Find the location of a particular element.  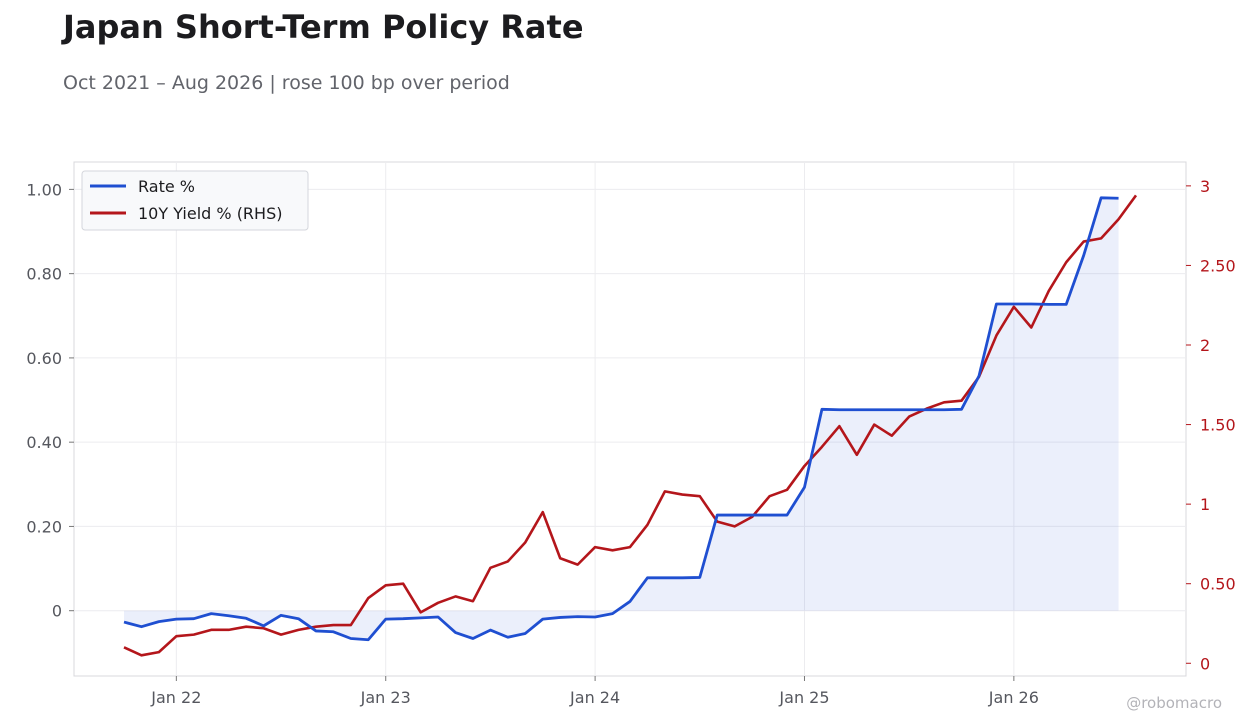

left-tick-label: 1.00 is located at coordinates (44, 189).